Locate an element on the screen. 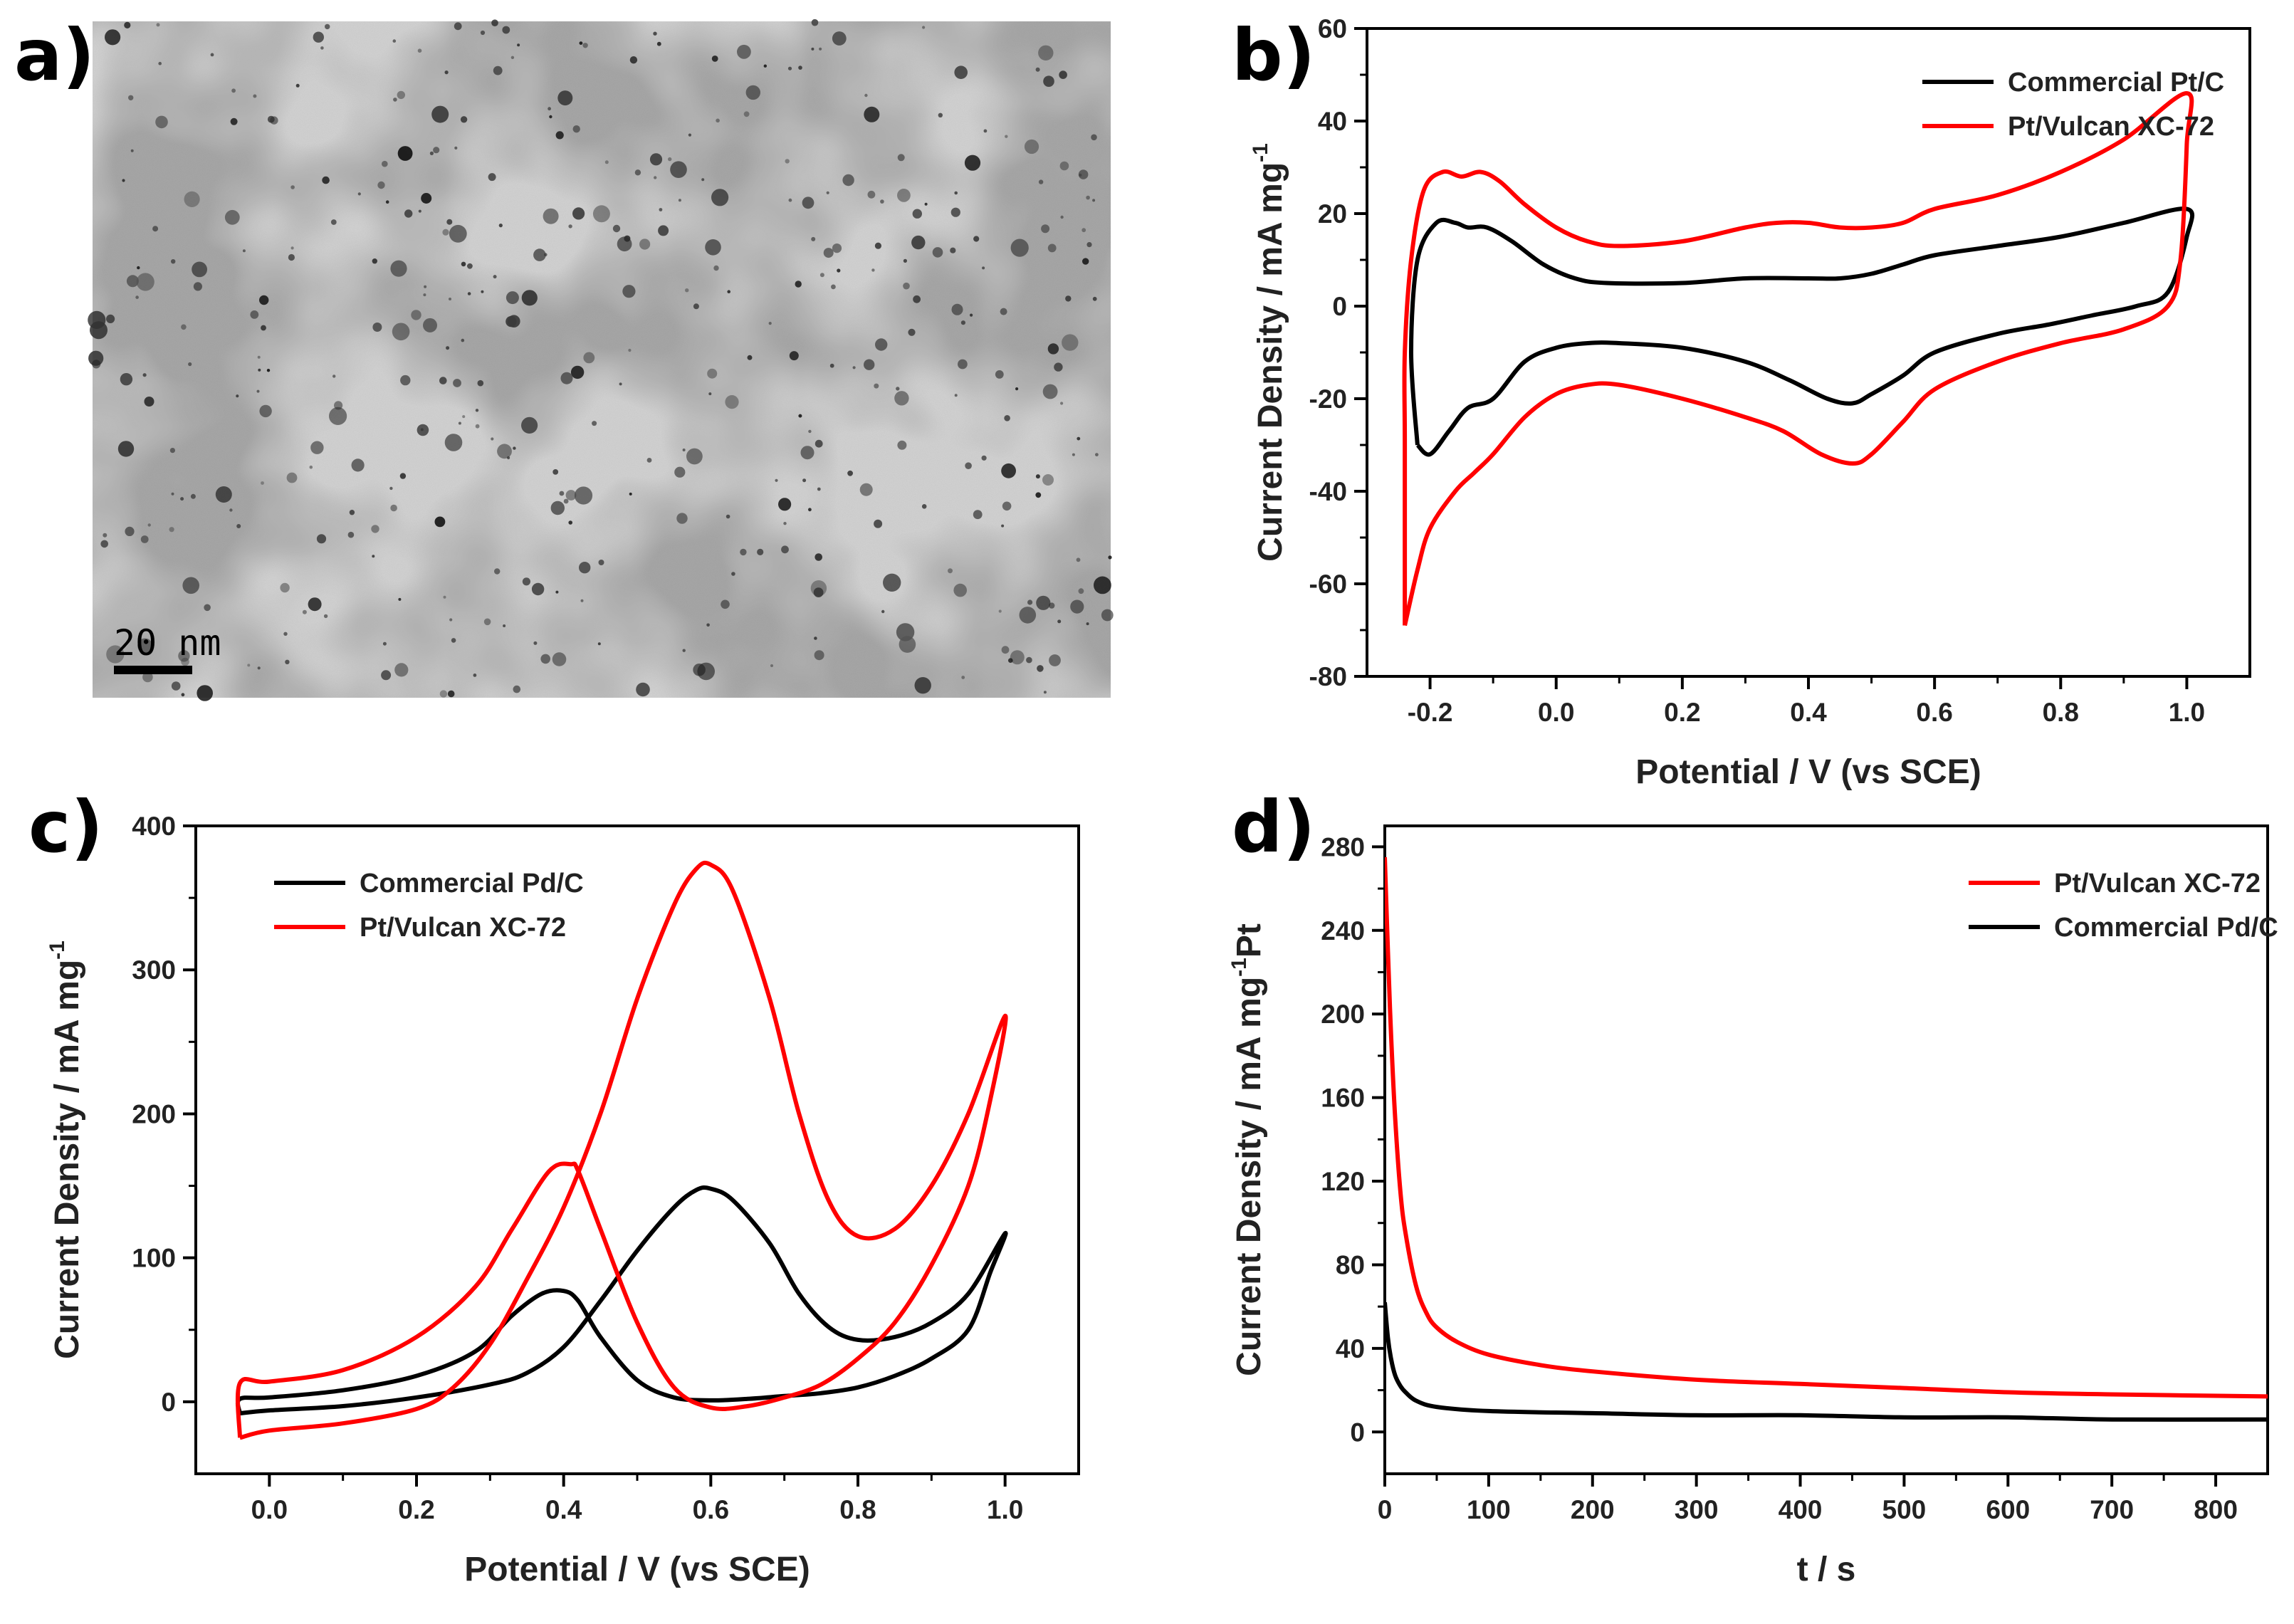  y-axis-label: Current Density / mA mg-1 is located at coordinates (66, 1150).